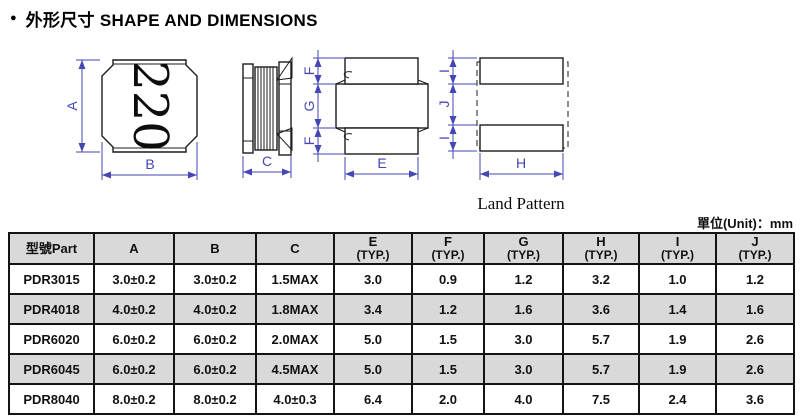  Describe the element at coordinates (309, 141) in the screenshot. I see `dim-label-F-bottom: F` at that location.